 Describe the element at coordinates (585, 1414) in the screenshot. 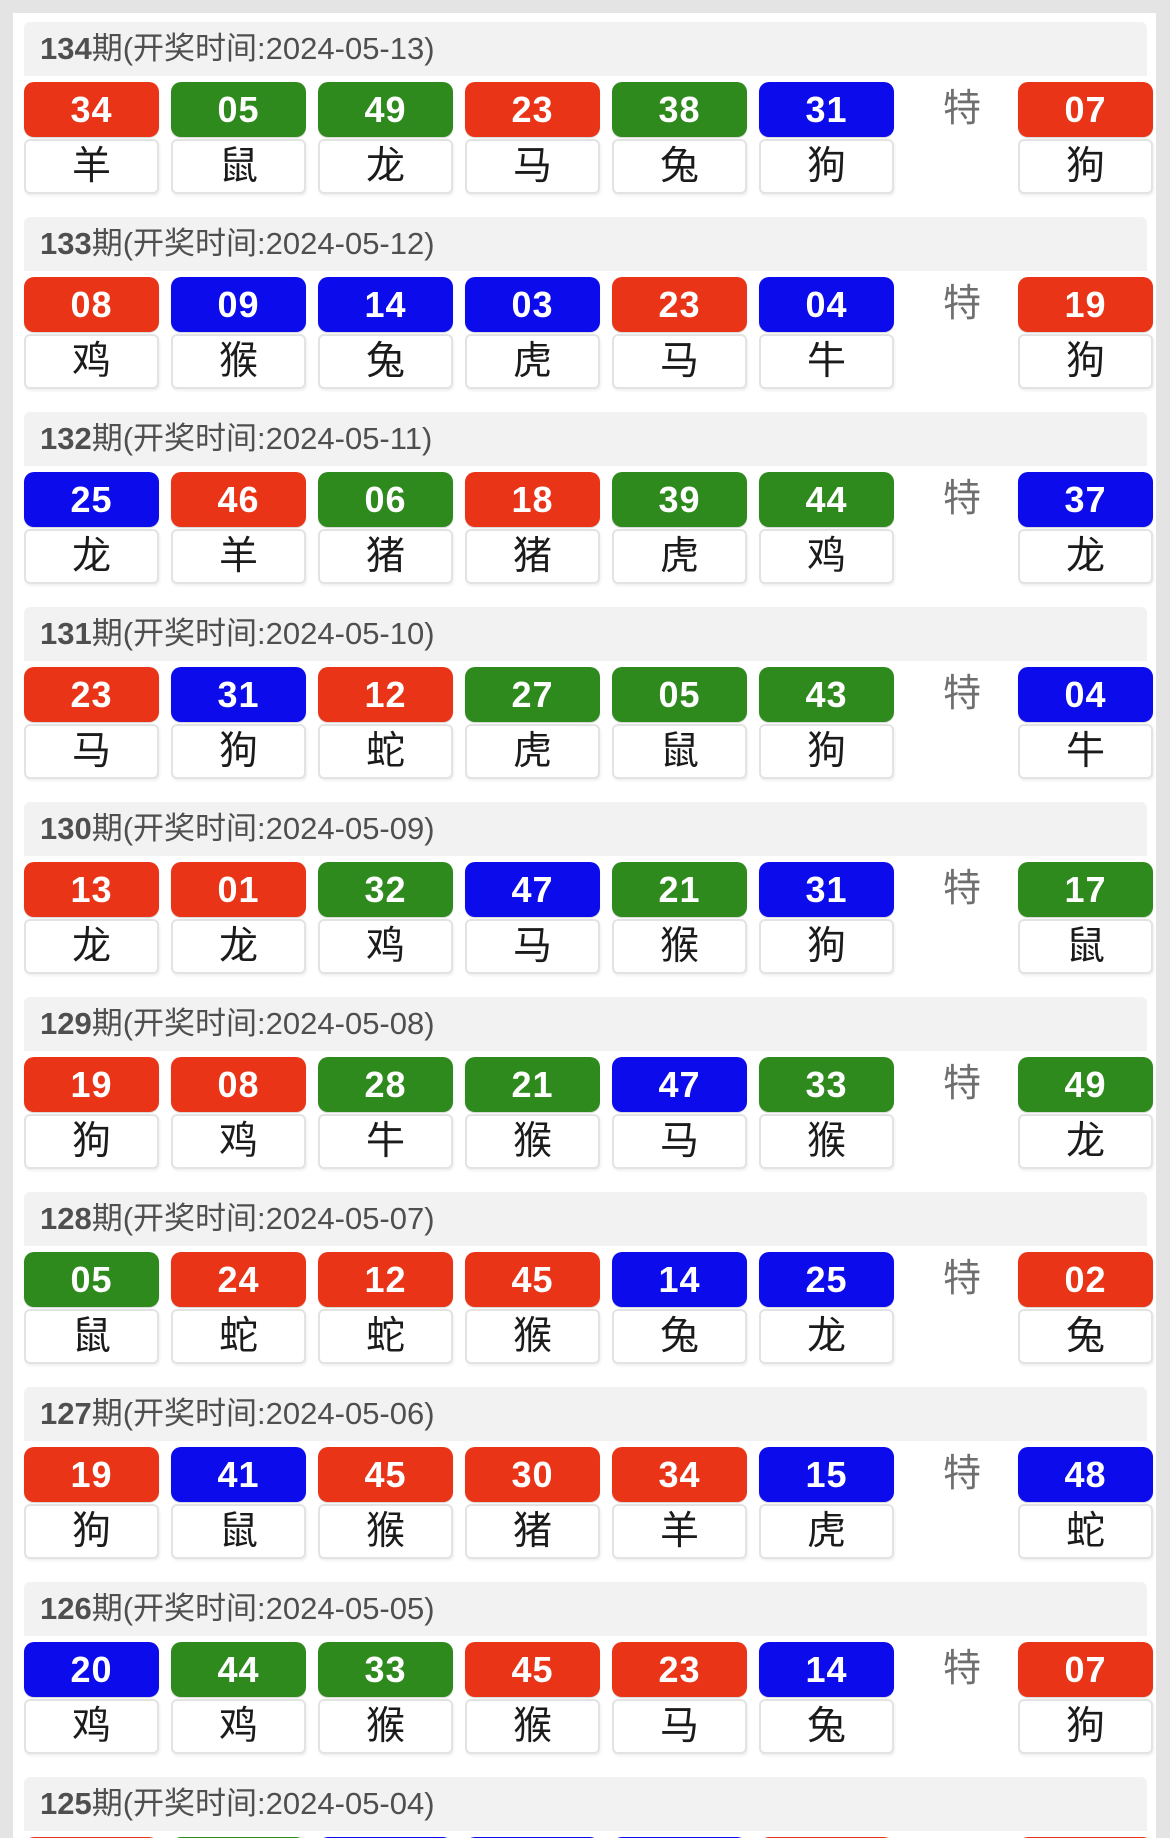

I see `period-header: 127期(开奖时间:2024-05-06)` at that location.